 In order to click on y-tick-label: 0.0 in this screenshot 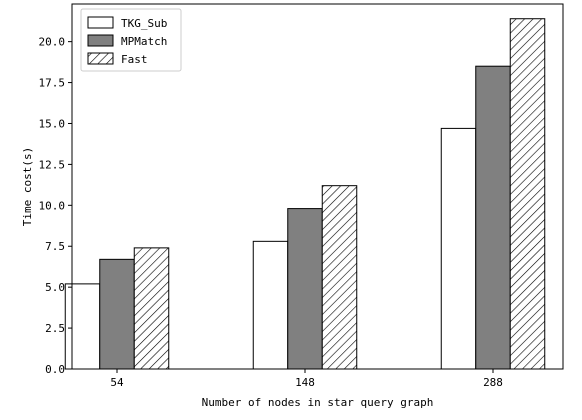, I will do `click(55, 369)`.